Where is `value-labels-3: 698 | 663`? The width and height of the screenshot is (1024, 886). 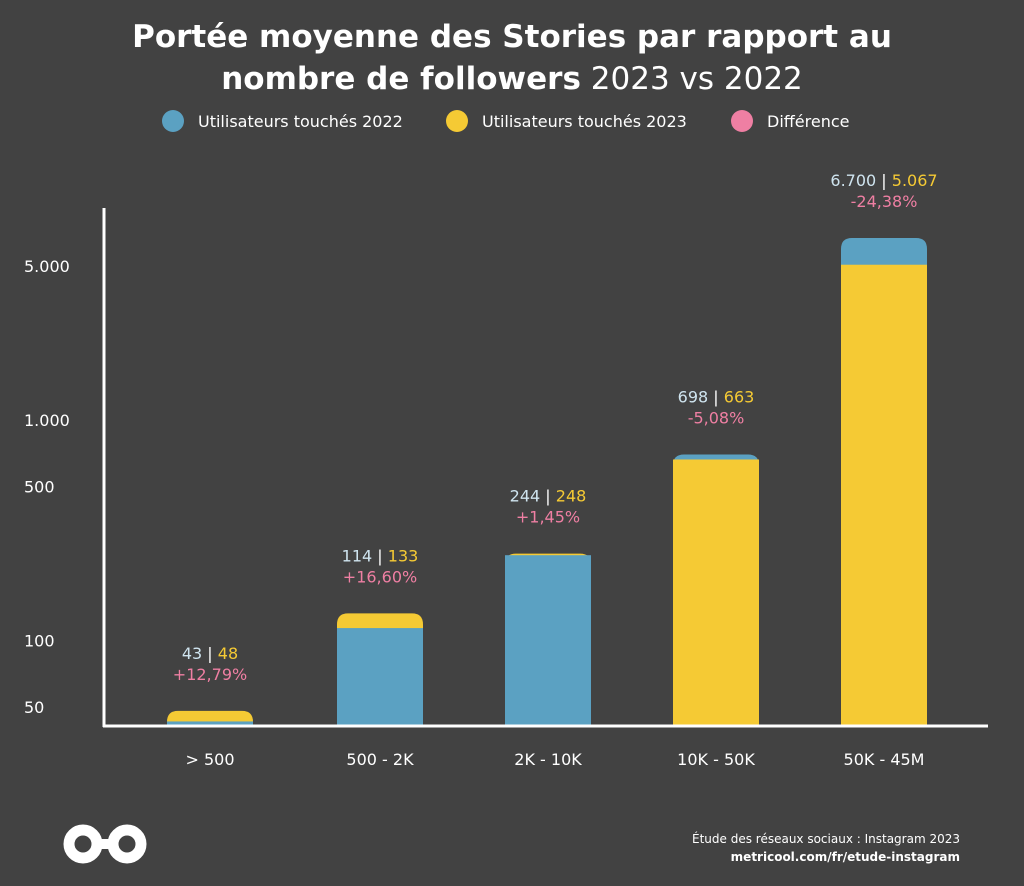 value-labels-3: 698 | 663 is located at coordinates (716, 397).